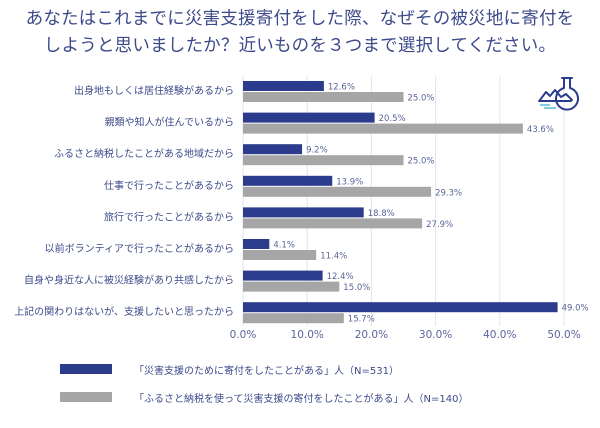 The width and height of the screenshot is (600, 428). What do you see at coordinates (361, 320) in the screenshot?
I see `bar-value-label: 15.7%` at bounding box center [361, 320].